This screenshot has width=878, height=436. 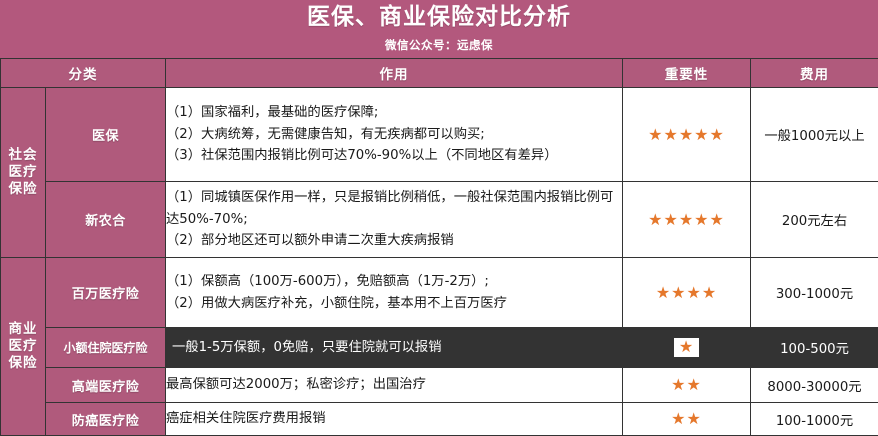 What do you see at coordinates (336, 303) in the screenshot?
I see `description-line: （2）用做大病医疗补充，小额住院，基本用不上百万医疗` at bounding box center [336, 303].